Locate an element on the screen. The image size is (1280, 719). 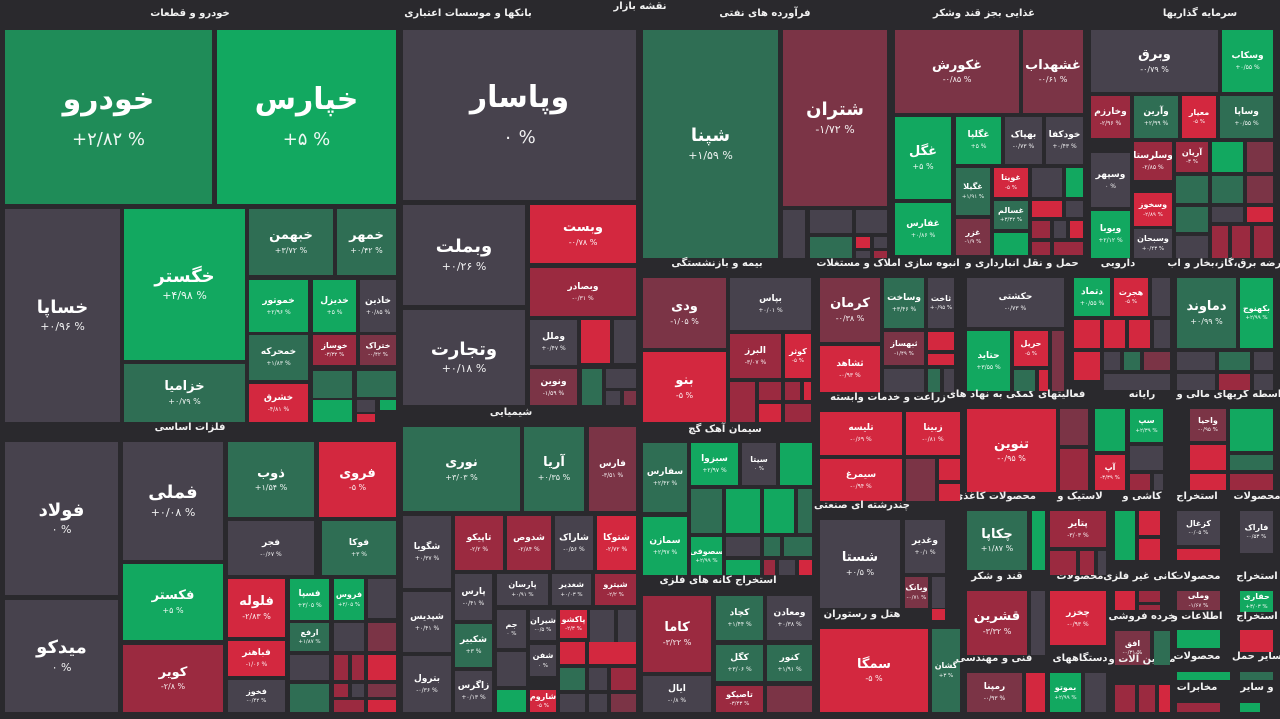
stock-tile: حریل -۵ % is located at coordinates (1031, 348).